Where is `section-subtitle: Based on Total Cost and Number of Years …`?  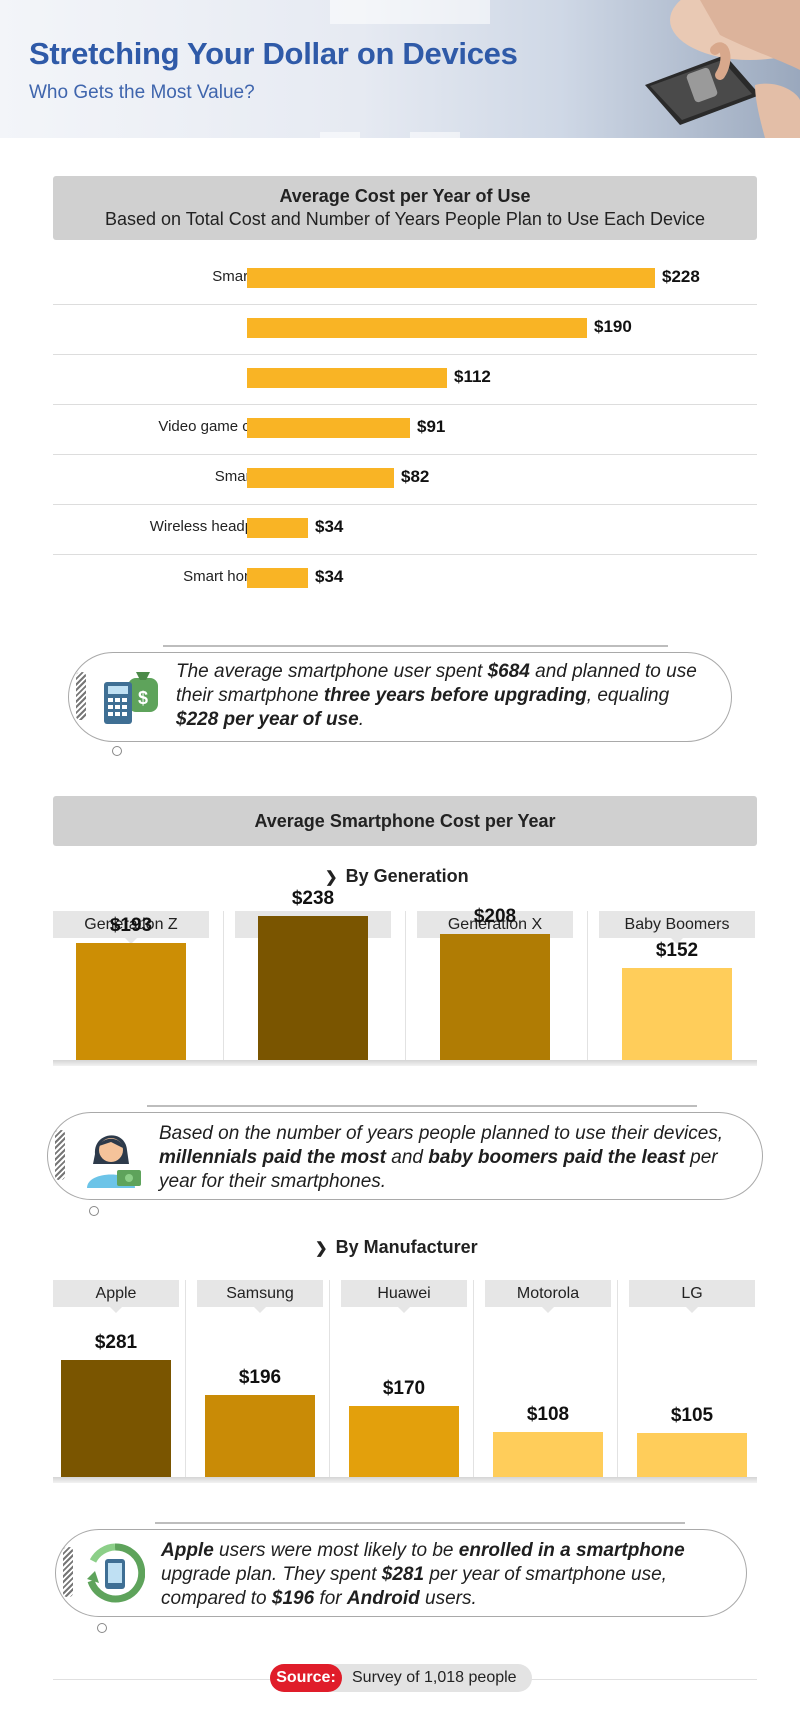
section-subtitle: Based on Total Cost and Number of Years … is located at coordinates (405, 219).